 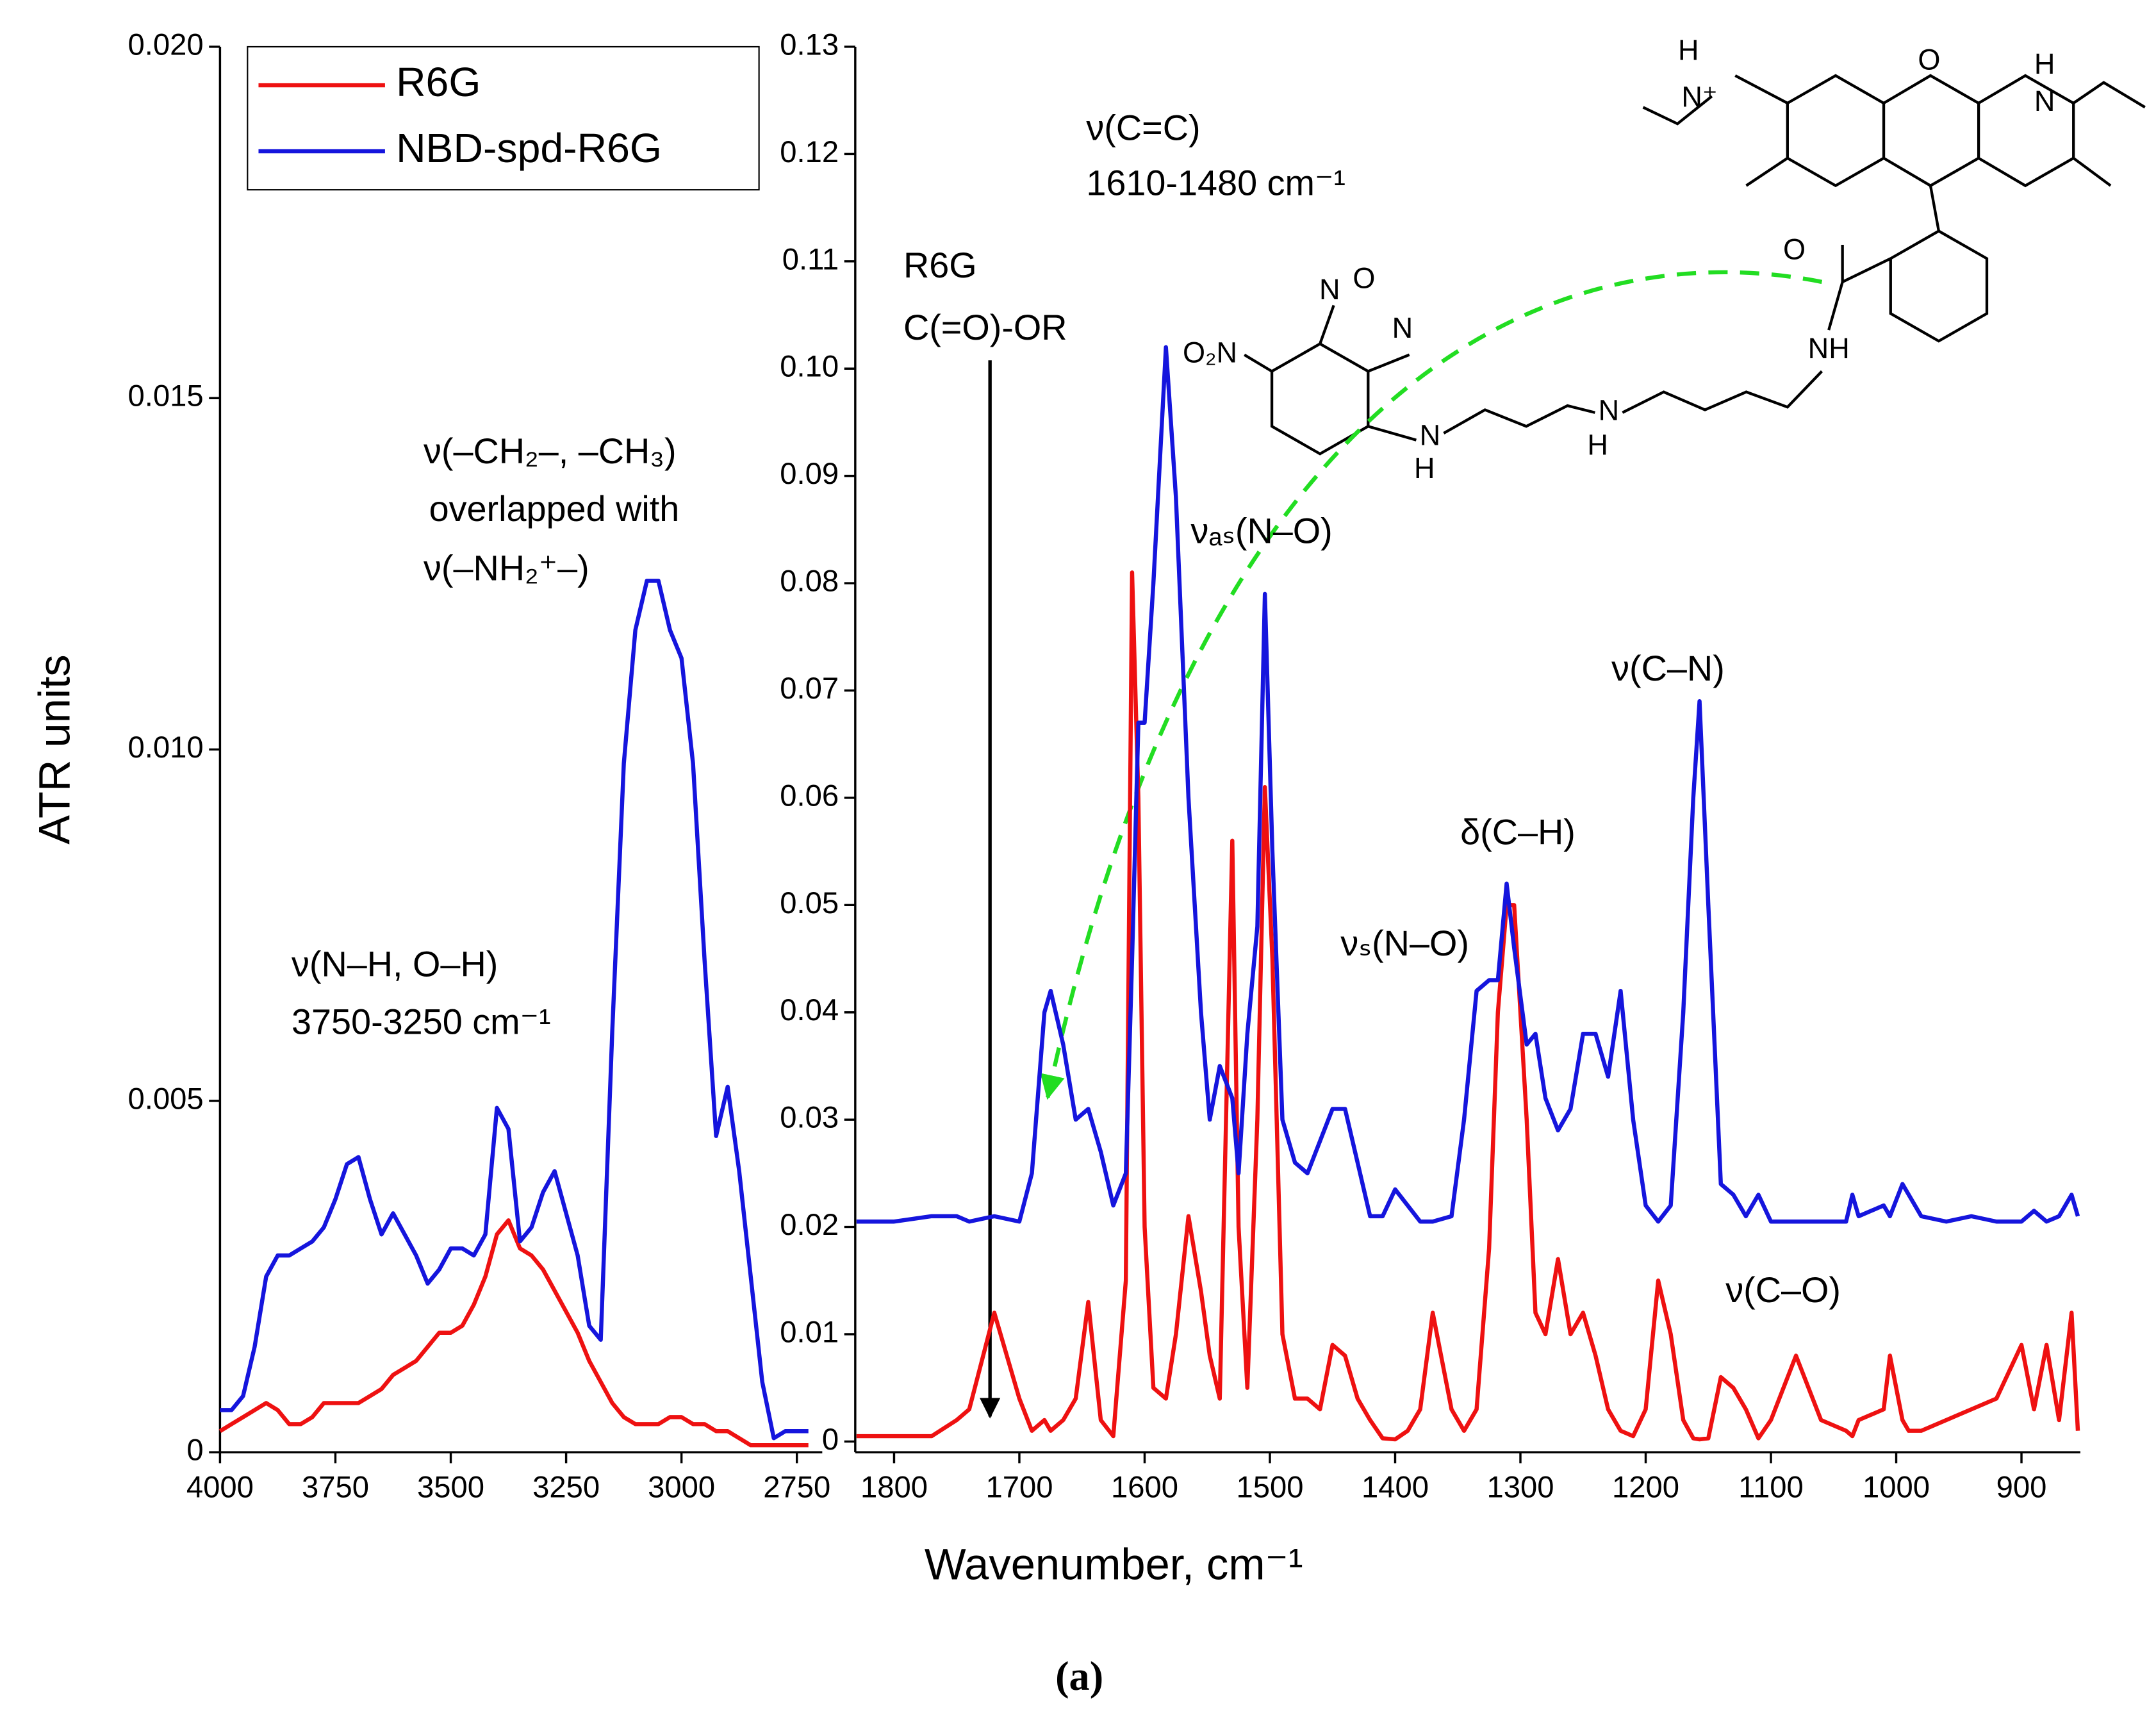 What do you see at coordinates (335, 1488) in the screenshot?
I see `x-tick-label: 3750` at bounding box center [335, 1488].